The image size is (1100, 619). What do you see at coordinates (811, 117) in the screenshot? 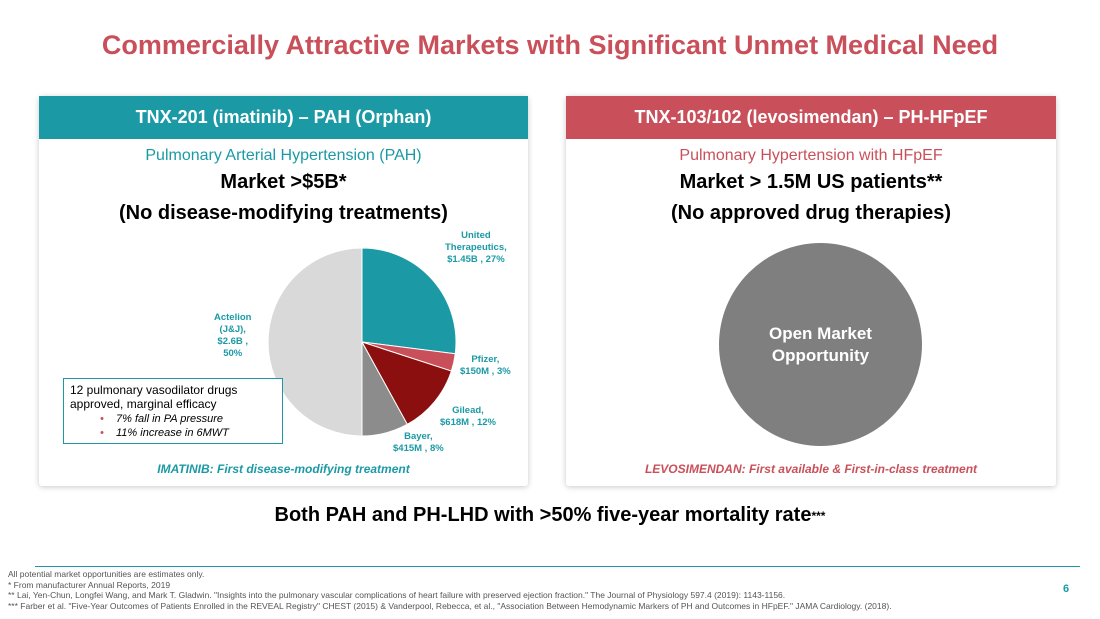
I see `ph-hfpef-card-header: TNX-103/102 (levosimendan) – PH-HFpEF` at bounding box center [811, 117].